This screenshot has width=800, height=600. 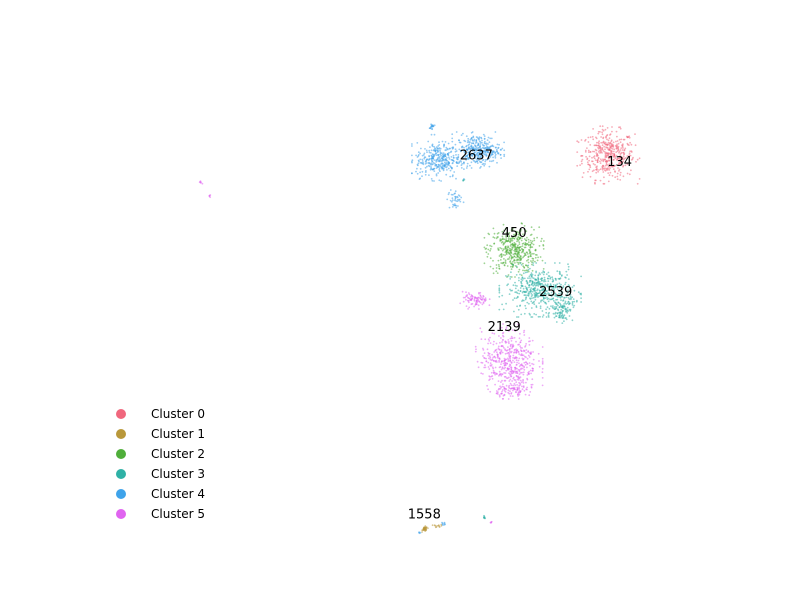 I want to click on legend-item-cluster-0: Cluster 0, so click(x=160, y=414).